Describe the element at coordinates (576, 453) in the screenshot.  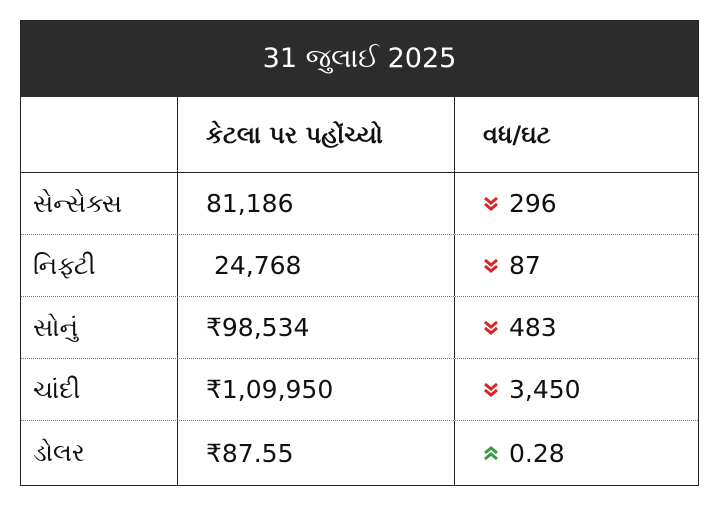
I see `row-change: 0.28` at that location.